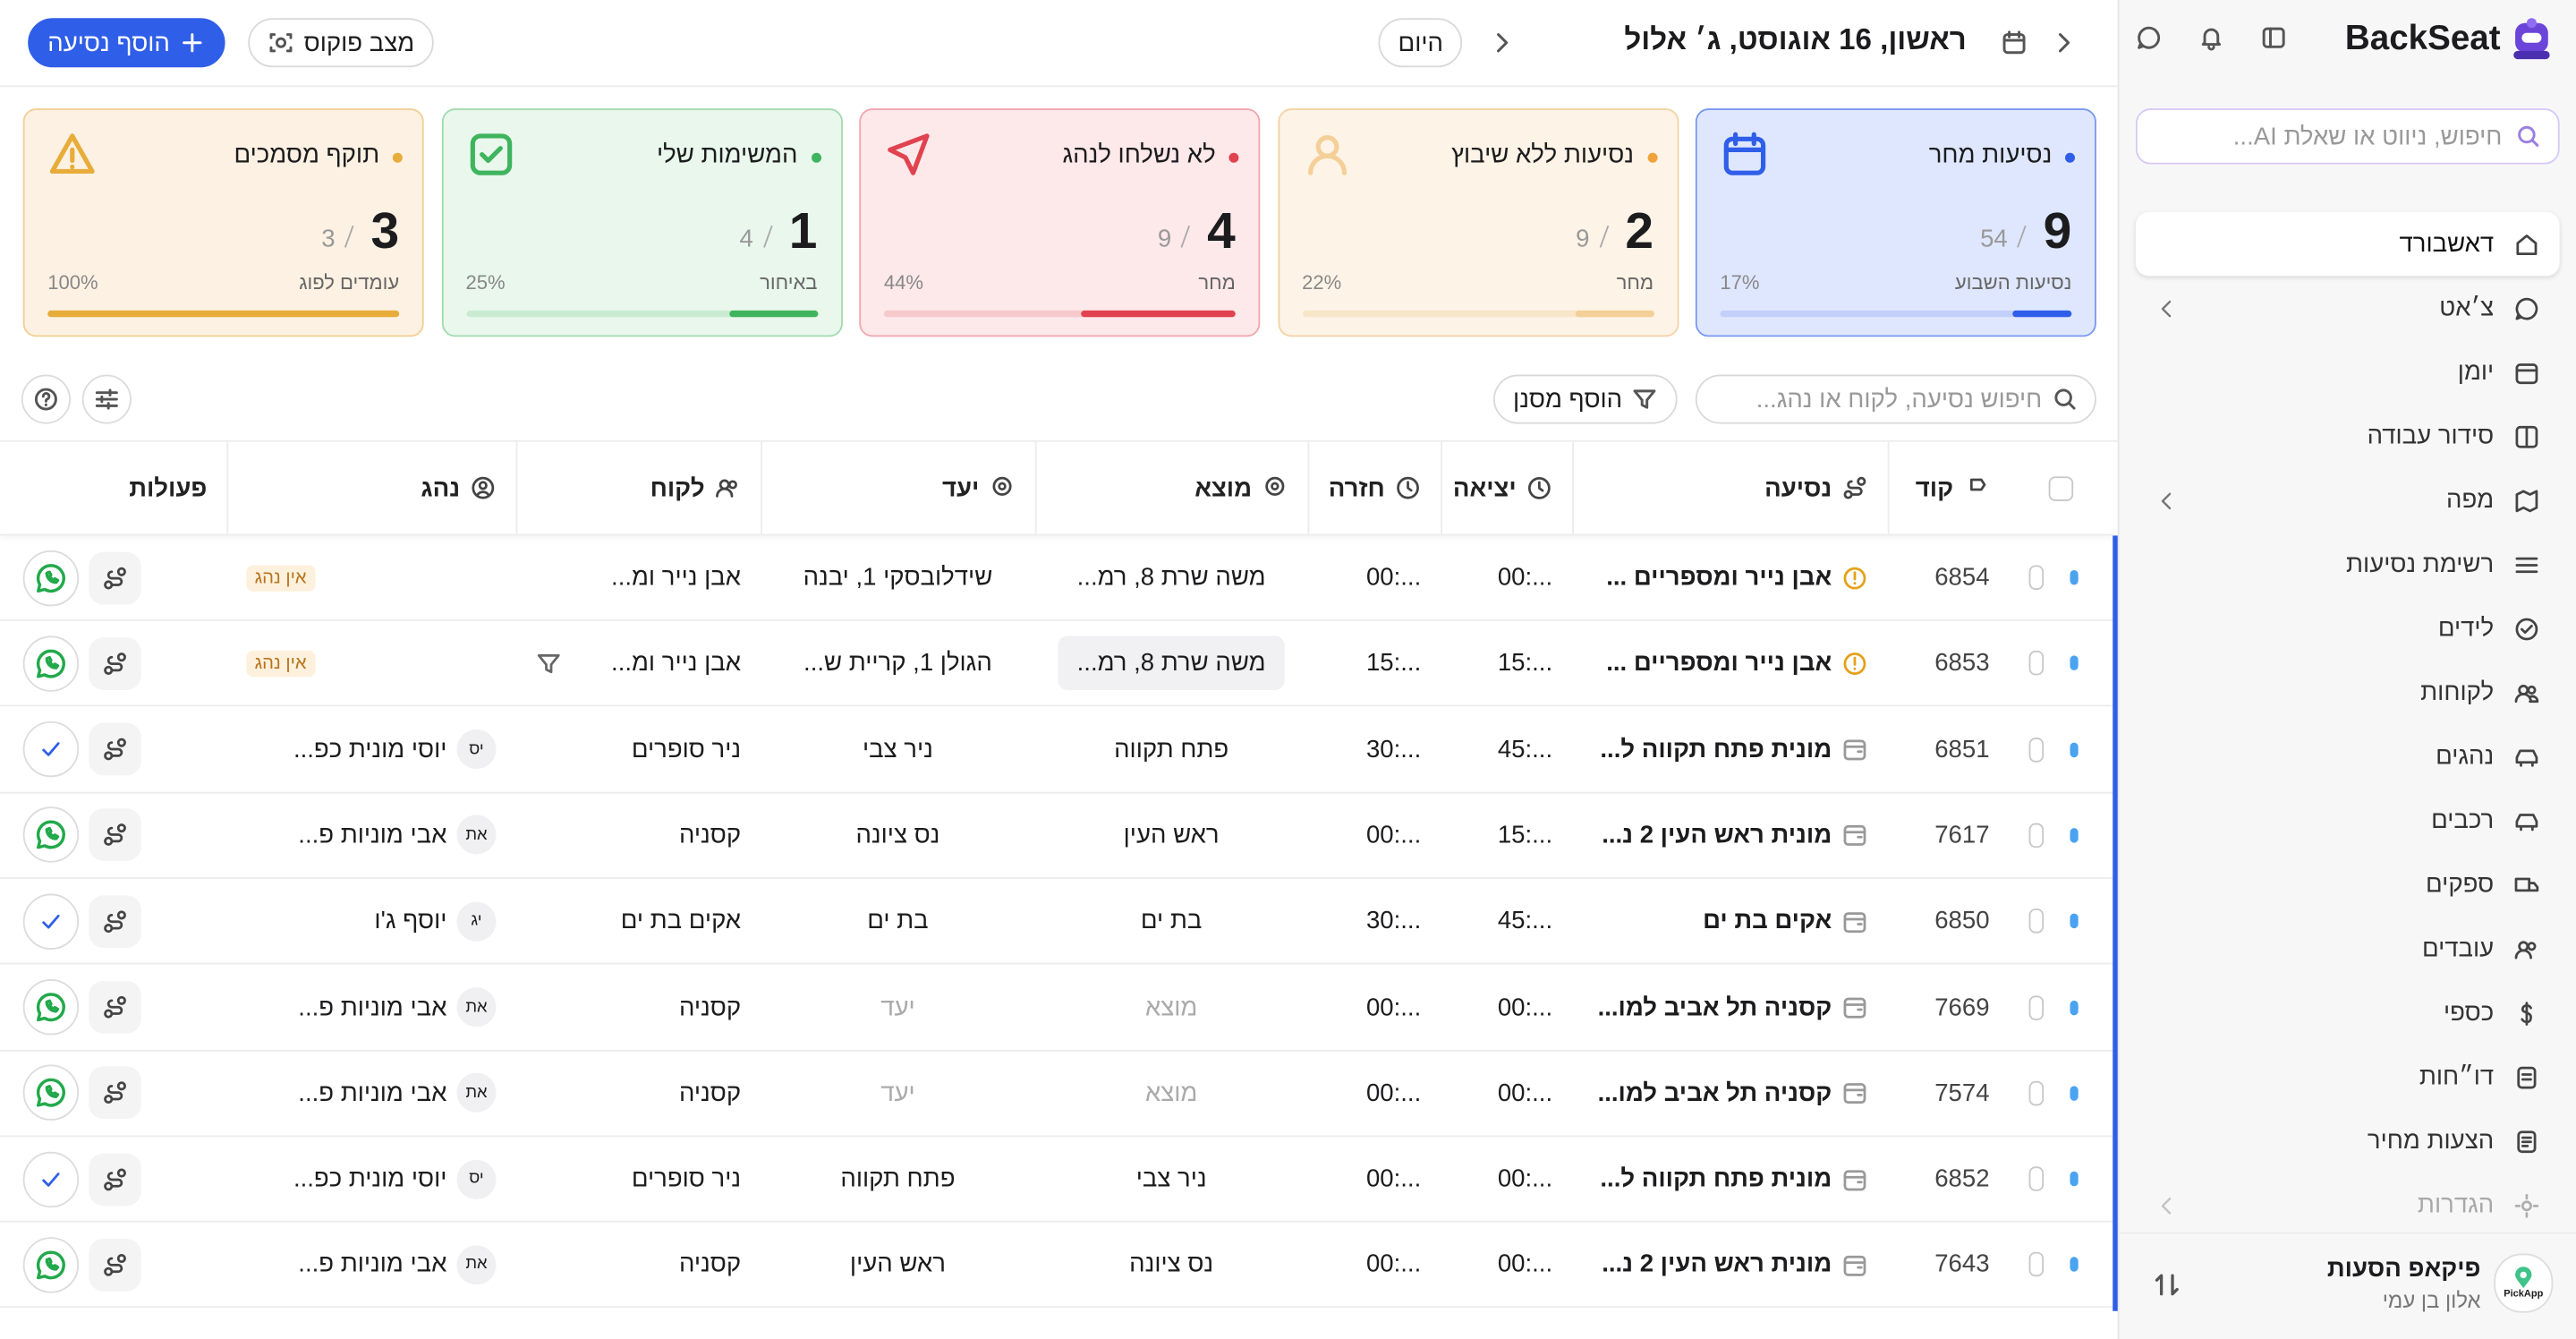  What do you see at coordinates (2348, 628) in the screenshot?
I see `nav-item: לידים` at bounding box center [2348, 628].